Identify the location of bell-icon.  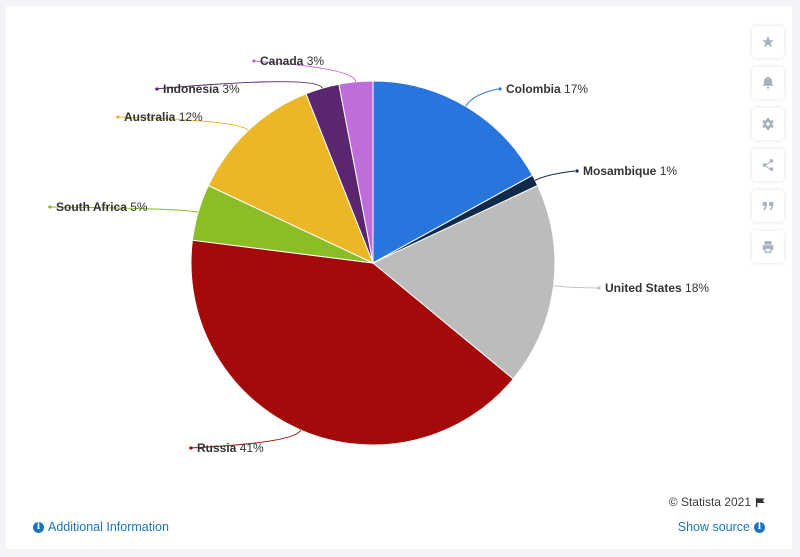
(768, 83).